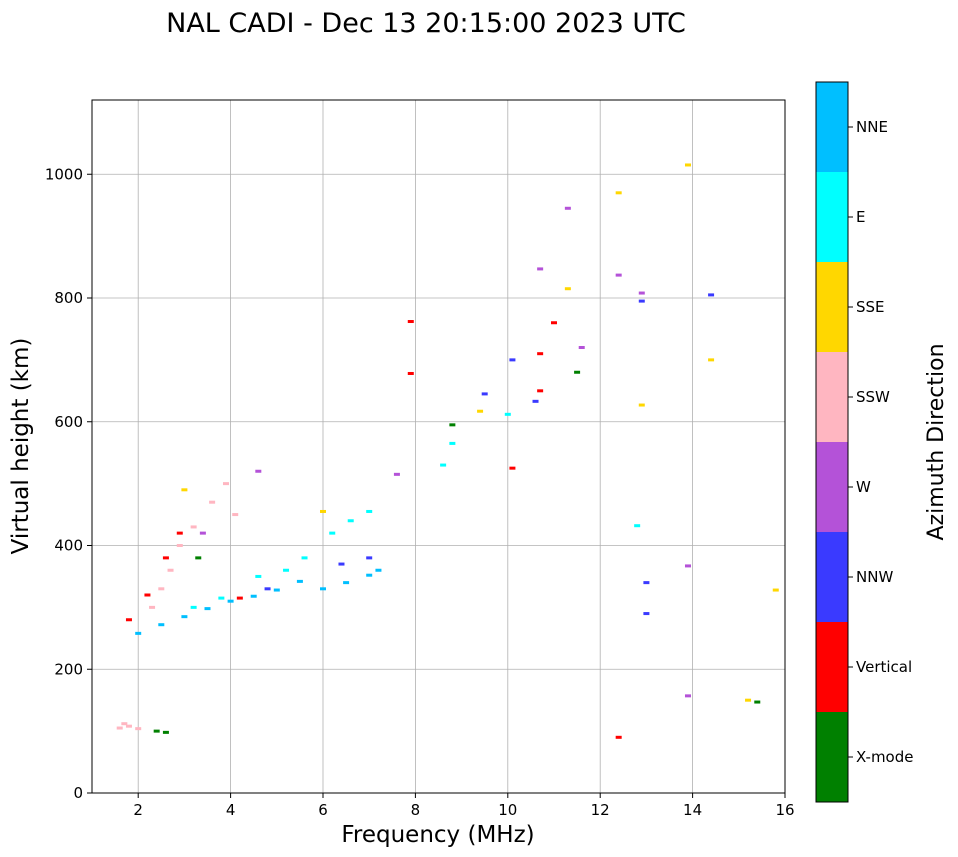 This screenshot has height=857, width=958. I want to click on colorbar-label: Azimuth Direction, so click(936, 441).